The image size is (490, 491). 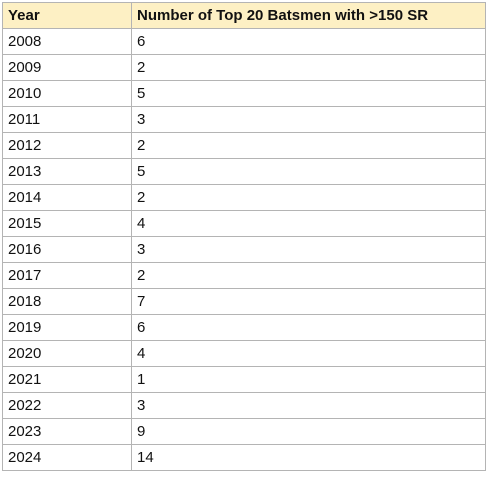 What do you see at coordinates (67, 379) in the screenshot?
I see `cell-year: 2021` at bounding box center [67, 379].